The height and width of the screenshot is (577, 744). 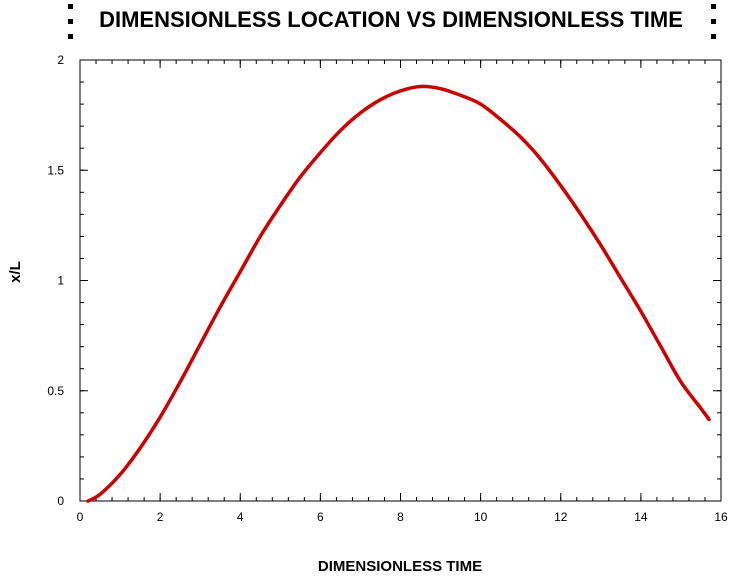 I want to click on x-tick-label: 12, so click(x=561, y=517).